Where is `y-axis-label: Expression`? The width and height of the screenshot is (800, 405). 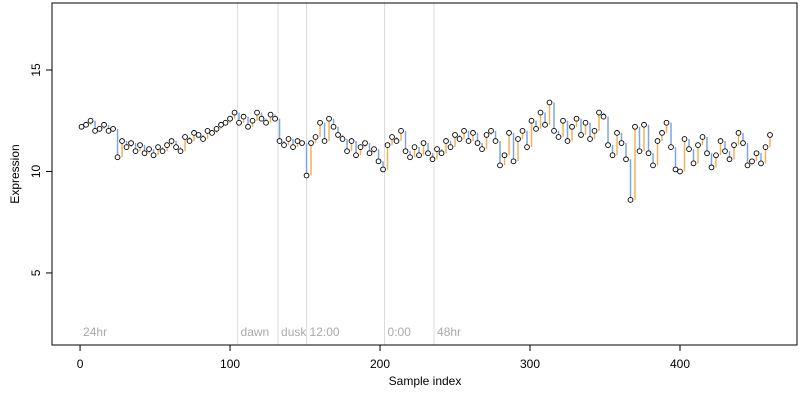 y-axis-label: Expression is located at coordinates (15, 173).